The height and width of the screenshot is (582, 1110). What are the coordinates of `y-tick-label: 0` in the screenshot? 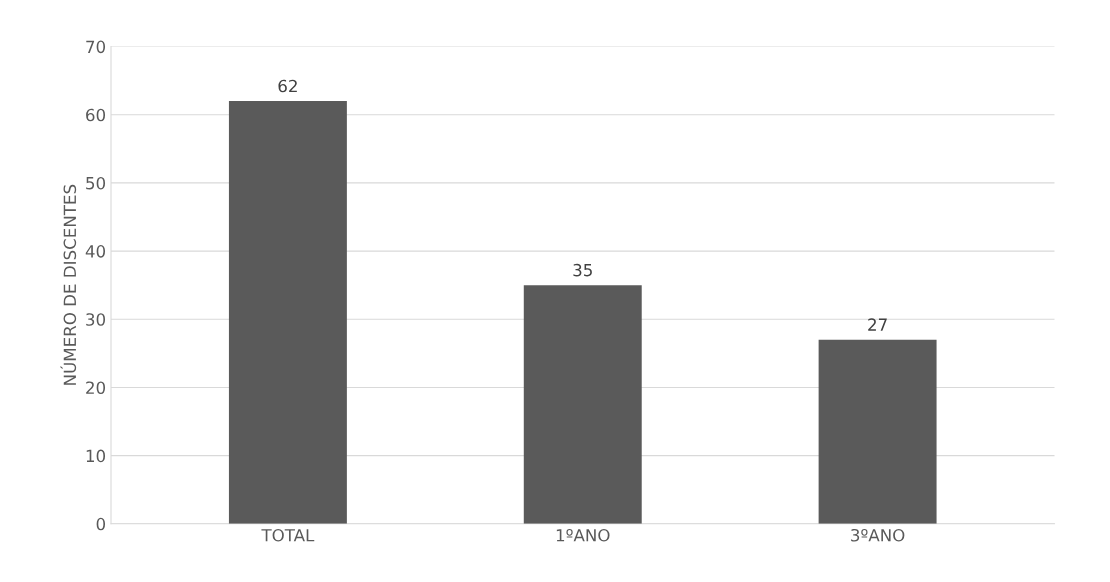 It's located at (101, 524).